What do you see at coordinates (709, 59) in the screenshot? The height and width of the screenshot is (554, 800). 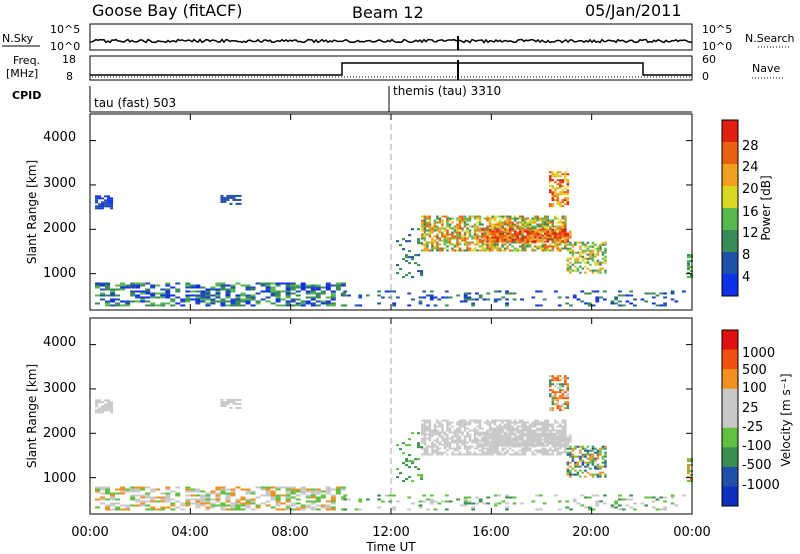 I see `nave-tick-top: 60` at bounding box center [709, 59].